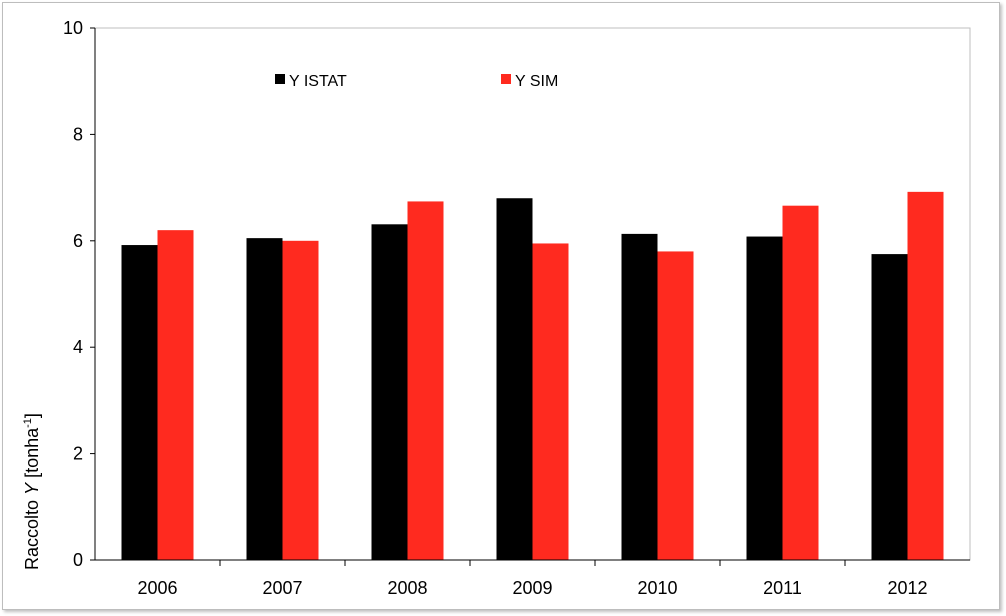 This screenshot has height=616, width=1006. What do you see at coordinates (282, 588) in the screenshot?
I see `x-tick-label: 2007` at bounding box center [282, 588].